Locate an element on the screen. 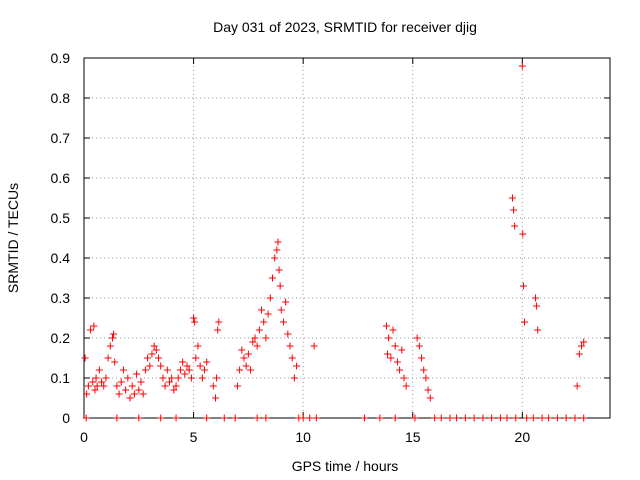 This screenshot has width=640, height=480. y-tick-label: 0.4 is located at coordinates (61, 258).